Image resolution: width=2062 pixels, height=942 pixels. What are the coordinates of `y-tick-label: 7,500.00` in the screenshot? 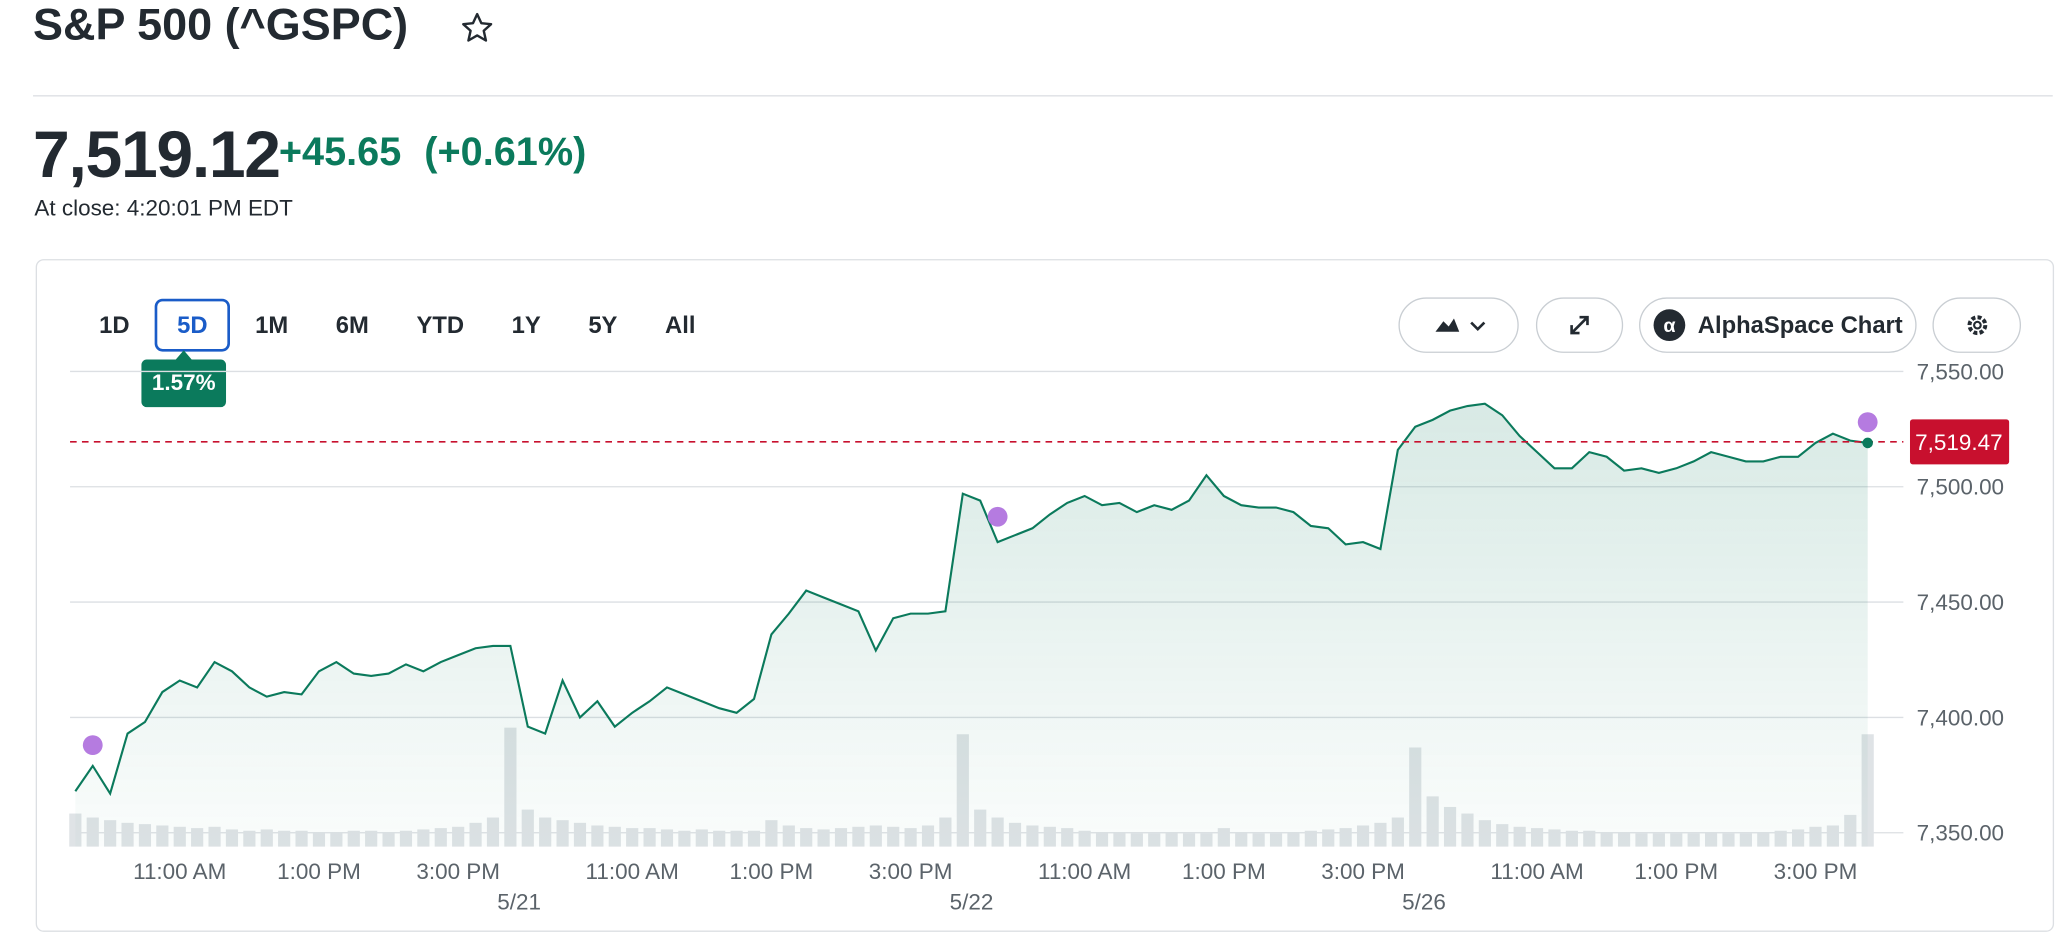 It's located at (1960, 487).